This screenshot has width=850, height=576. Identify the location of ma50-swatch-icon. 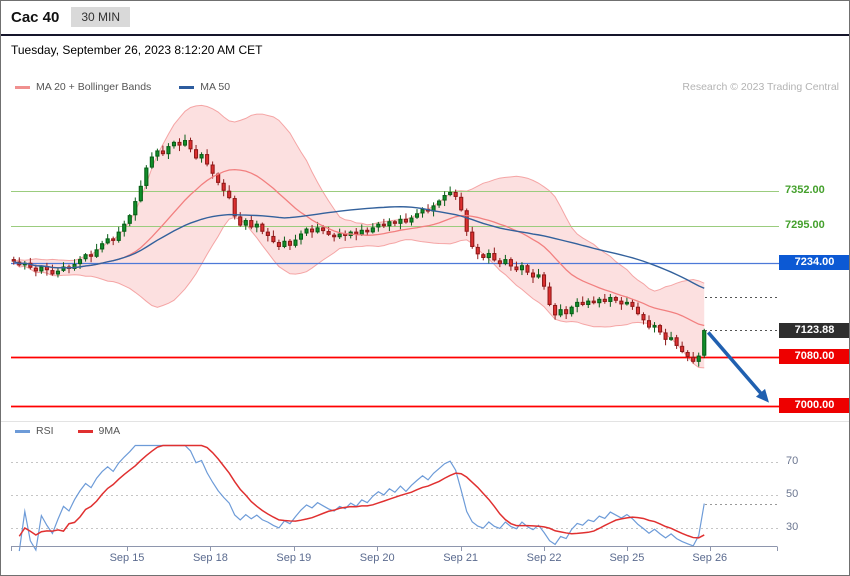
(187, 87).